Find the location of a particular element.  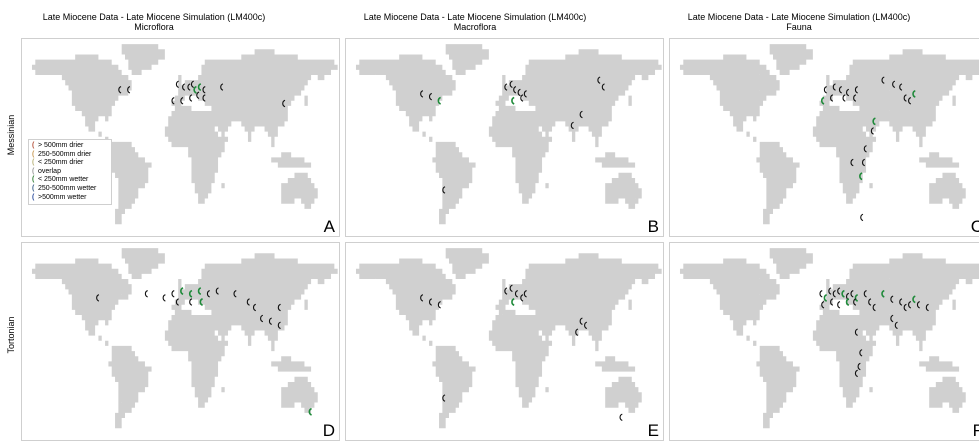

panel-letter: F is located at coordinates (976, 430).